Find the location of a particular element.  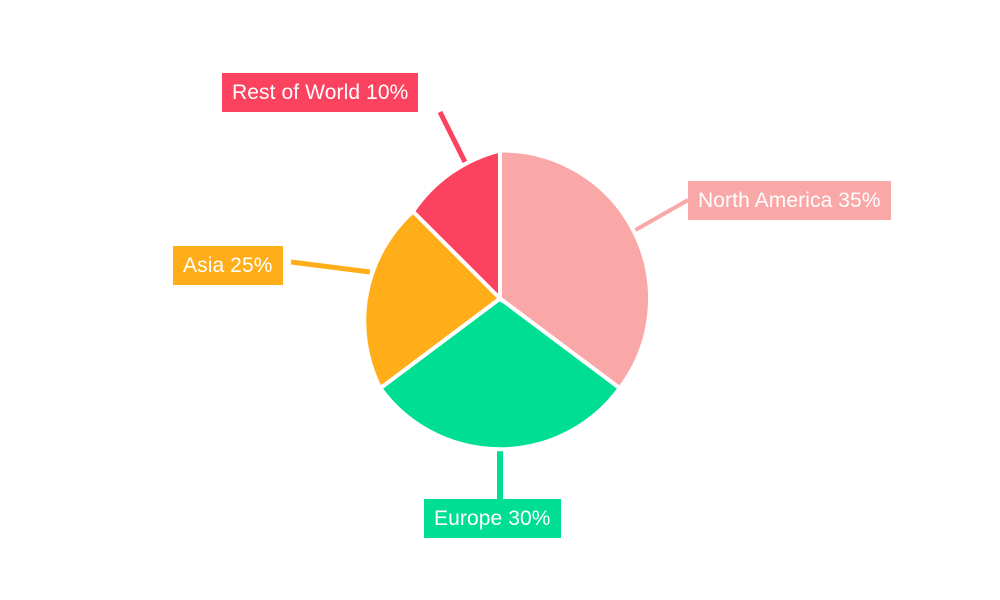

pie-slice-europe is located at coordinates (500, 374).